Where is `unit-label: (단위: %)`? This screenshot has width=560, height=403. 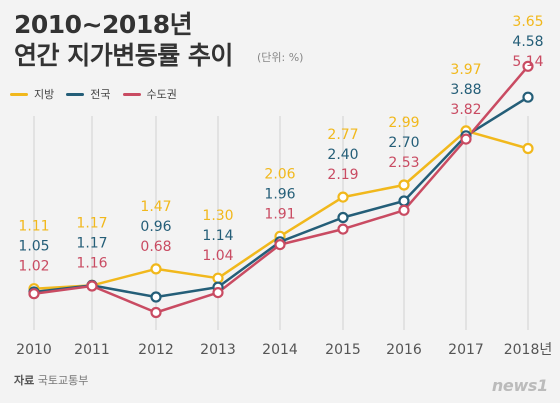
unit-label: (단위: %) is located at coordinates (280, 57).